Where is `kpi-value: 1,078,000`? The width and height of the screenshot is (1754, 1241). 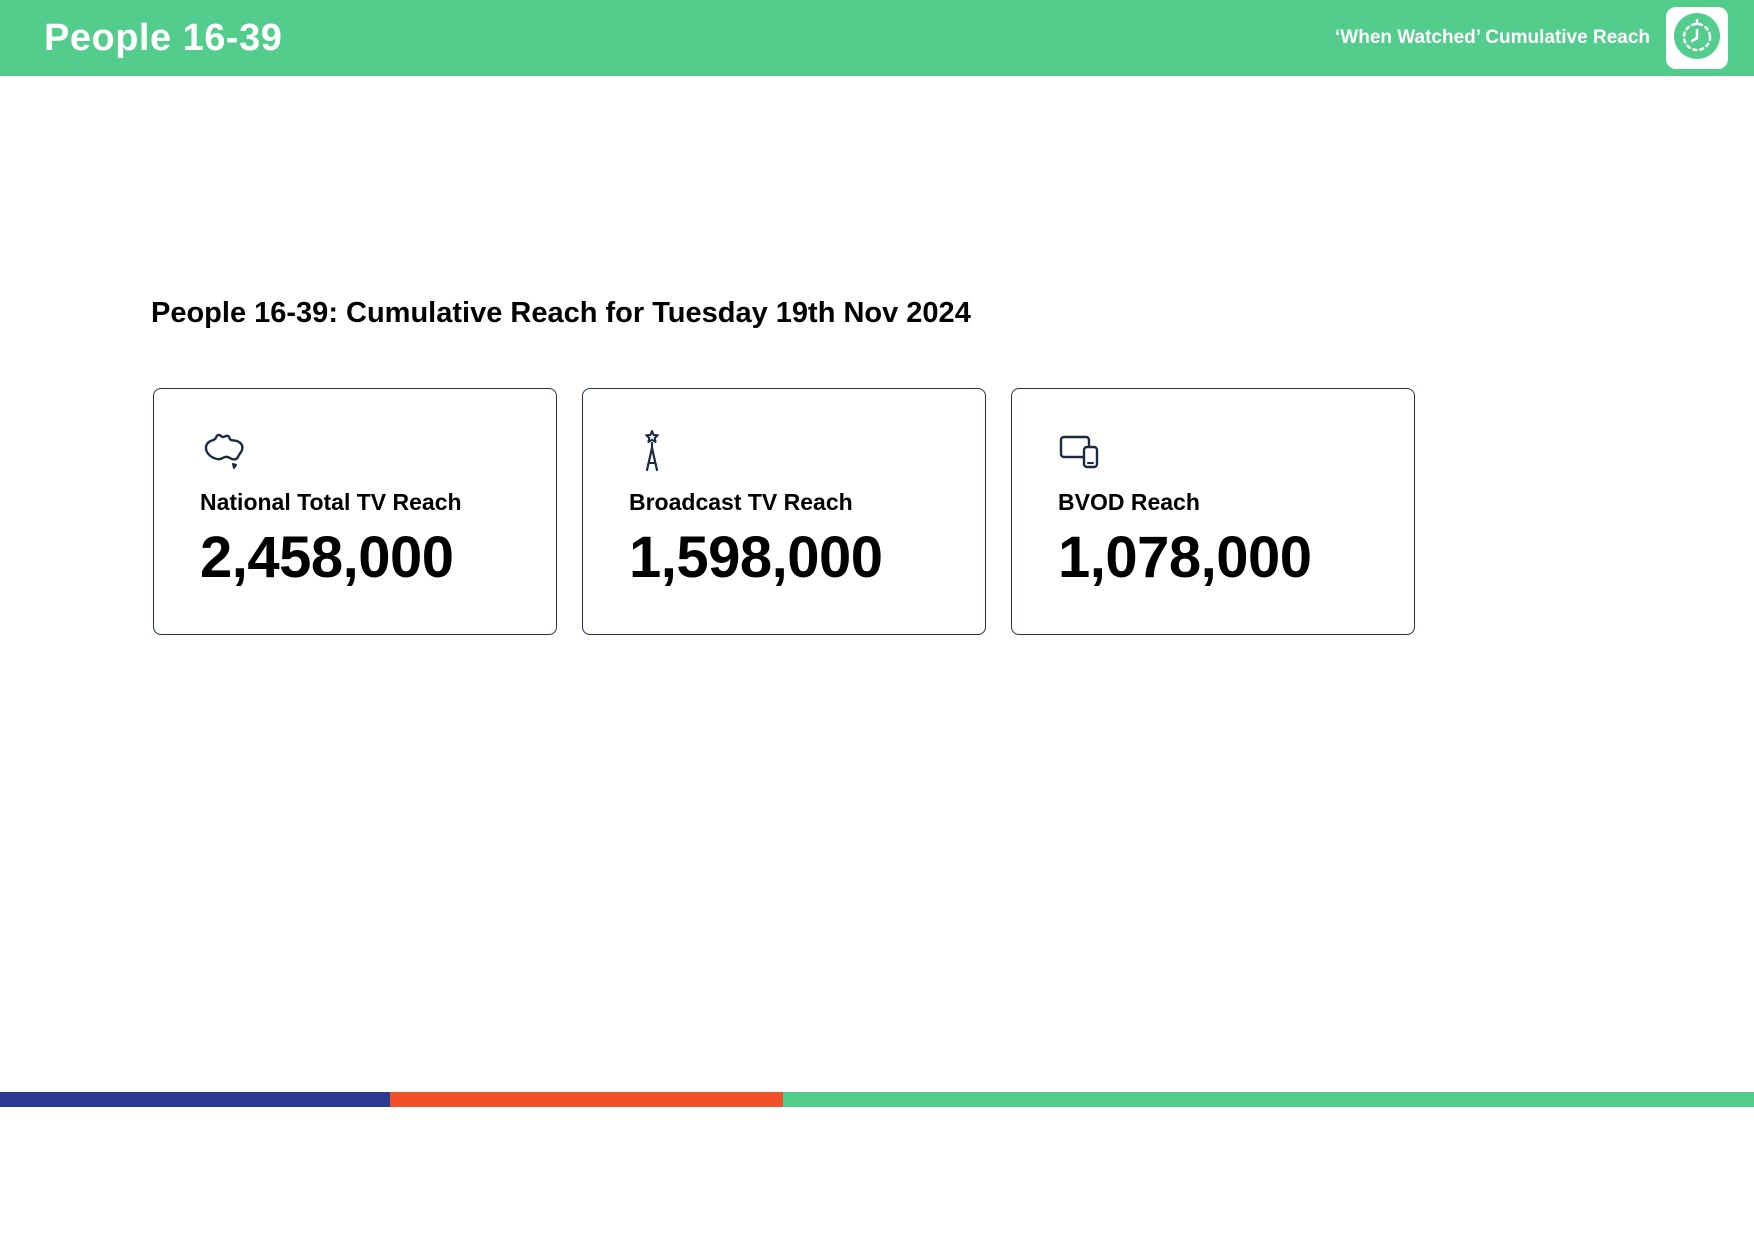
kpi-value: 1,078,000 is located at coordinates (1185, 557).